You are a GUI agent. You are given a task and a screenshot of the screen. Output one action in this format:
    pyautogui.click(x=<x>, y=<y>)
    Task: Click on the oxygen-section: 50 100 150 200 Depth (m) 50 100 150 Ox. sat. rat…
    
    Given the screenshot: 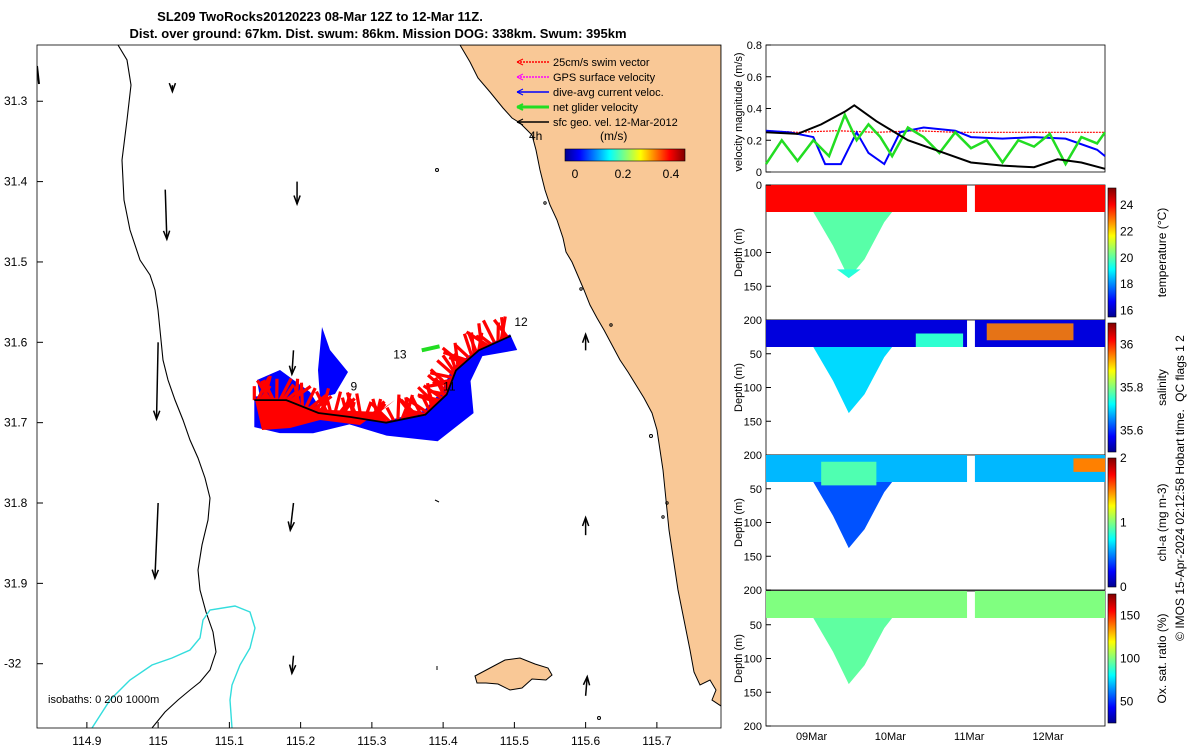 What is the action you would take?
    pyautogui.click(x=951, y=666)
    